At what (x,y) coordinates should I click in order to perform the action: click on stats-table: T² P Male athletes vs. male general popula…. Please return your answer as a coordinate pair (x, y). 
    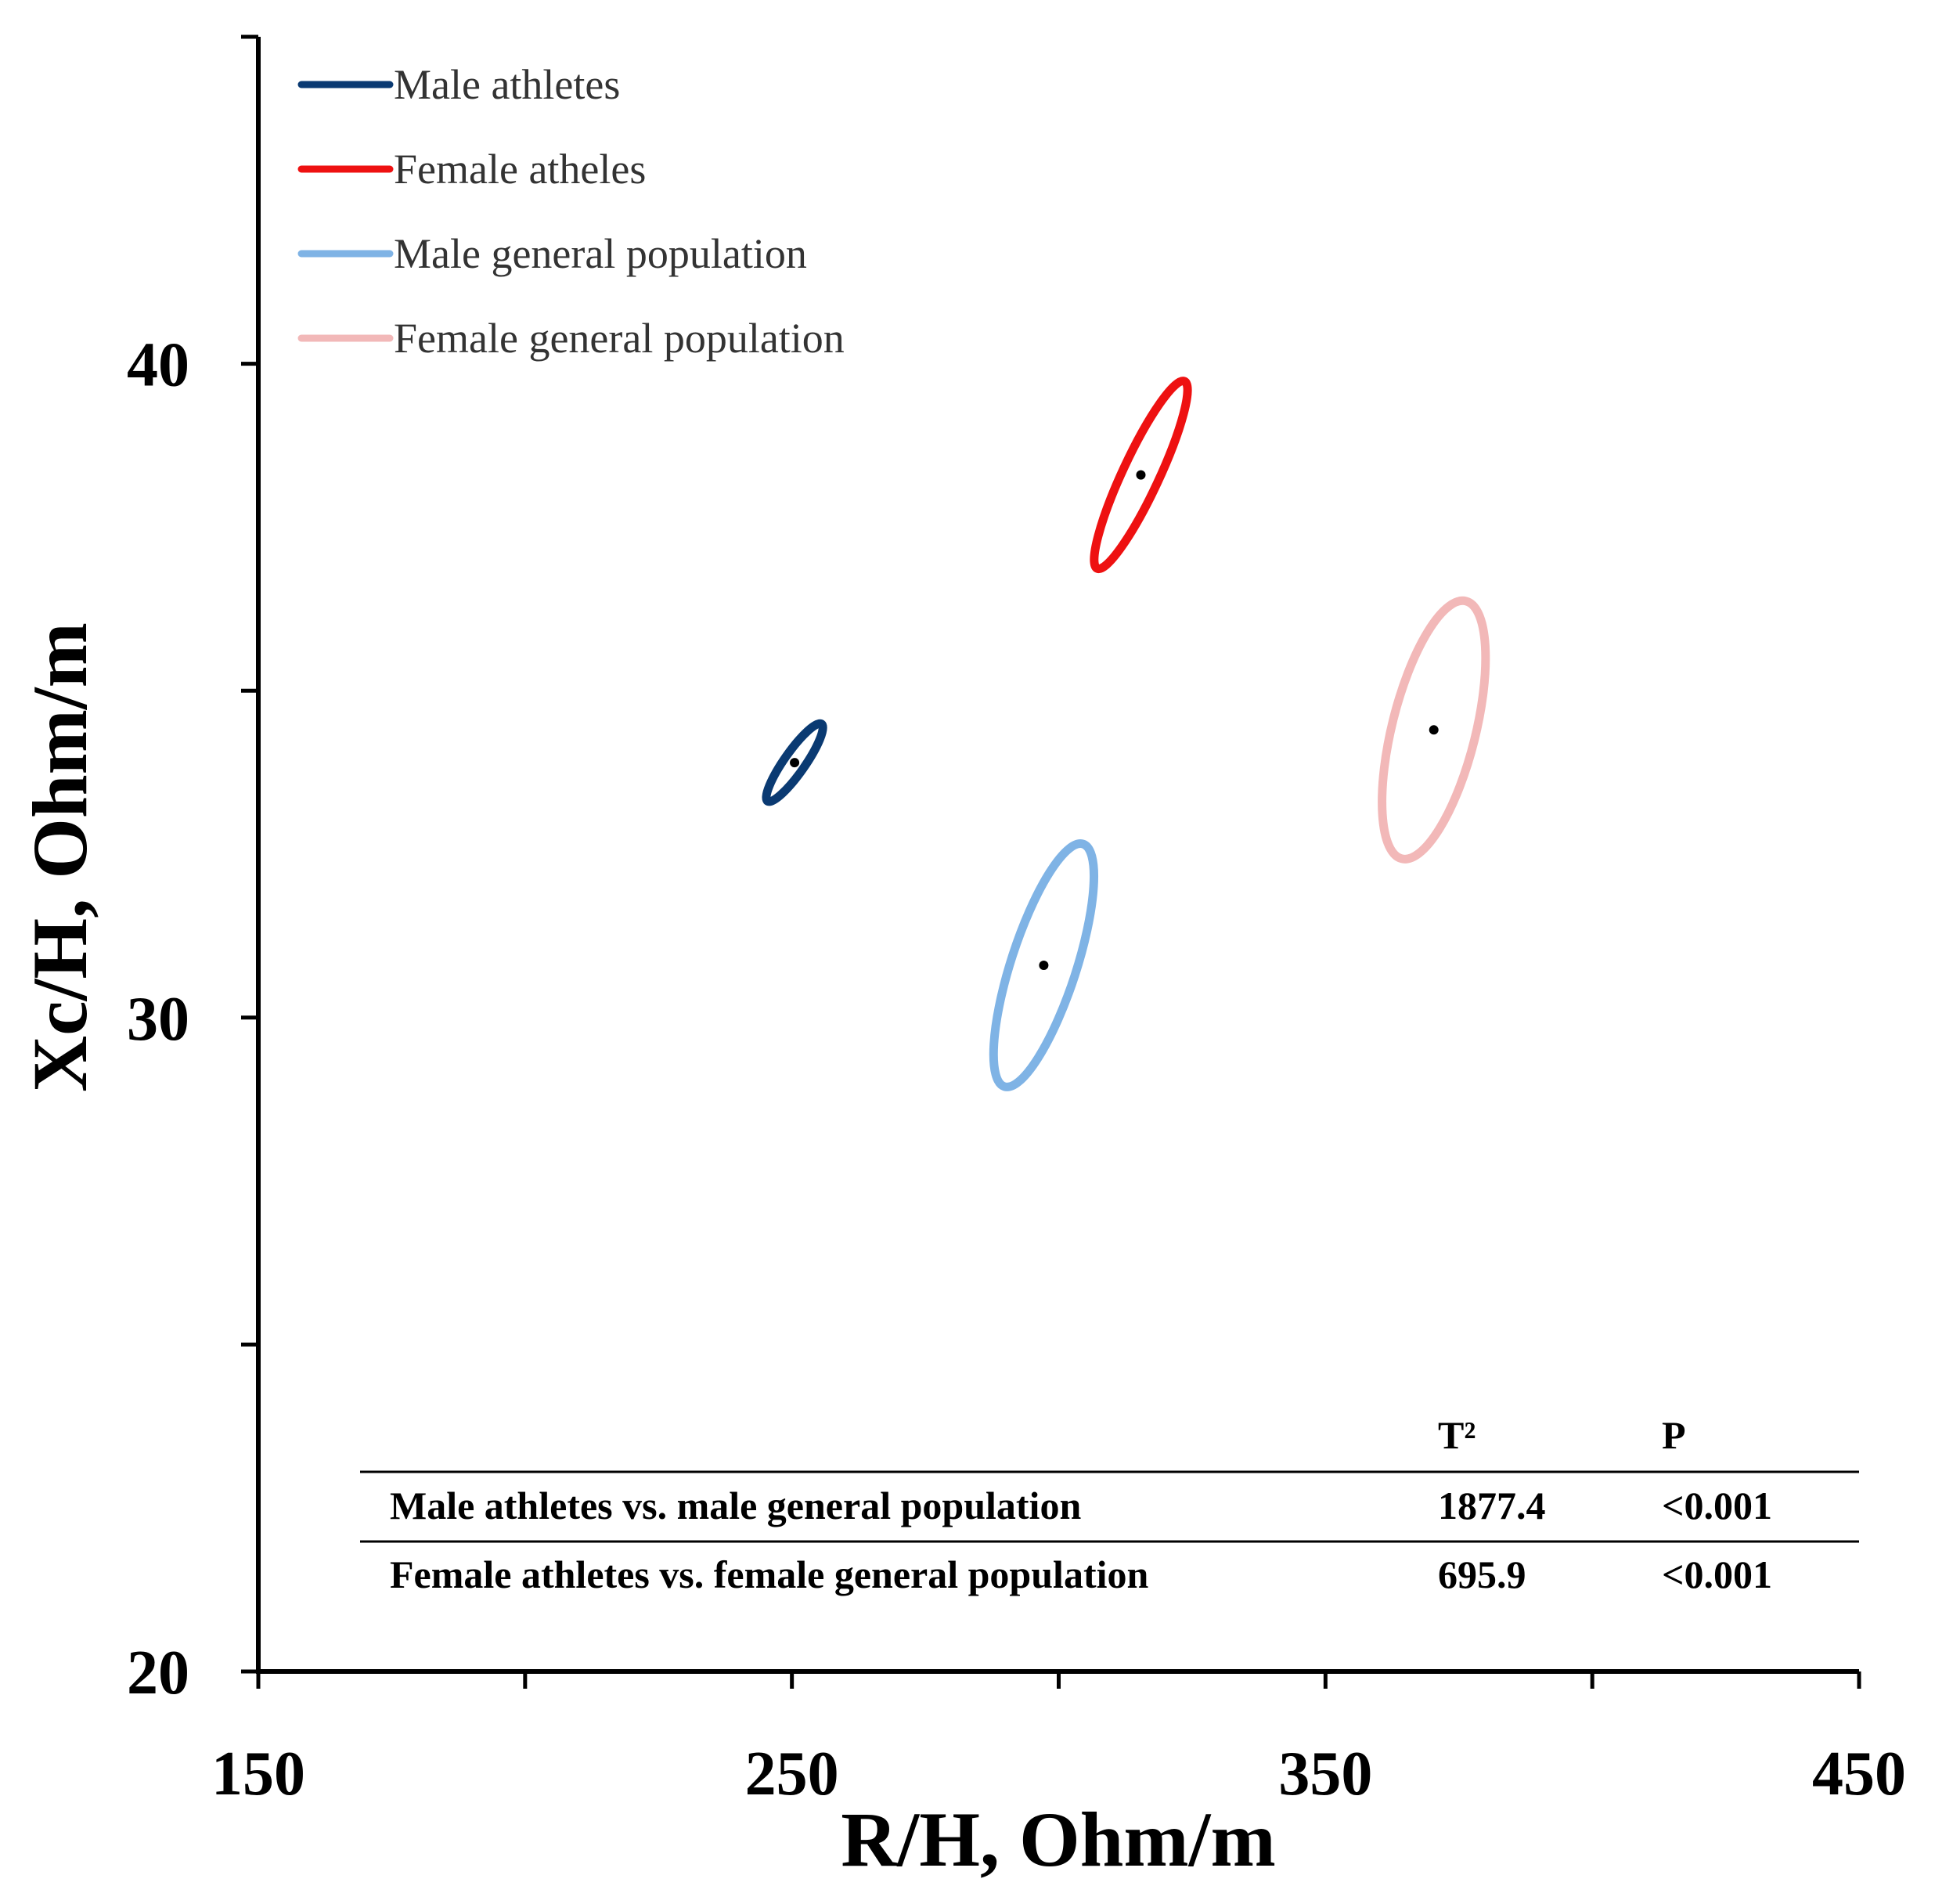
    Looking at the image, I should click on (1110, 1504).